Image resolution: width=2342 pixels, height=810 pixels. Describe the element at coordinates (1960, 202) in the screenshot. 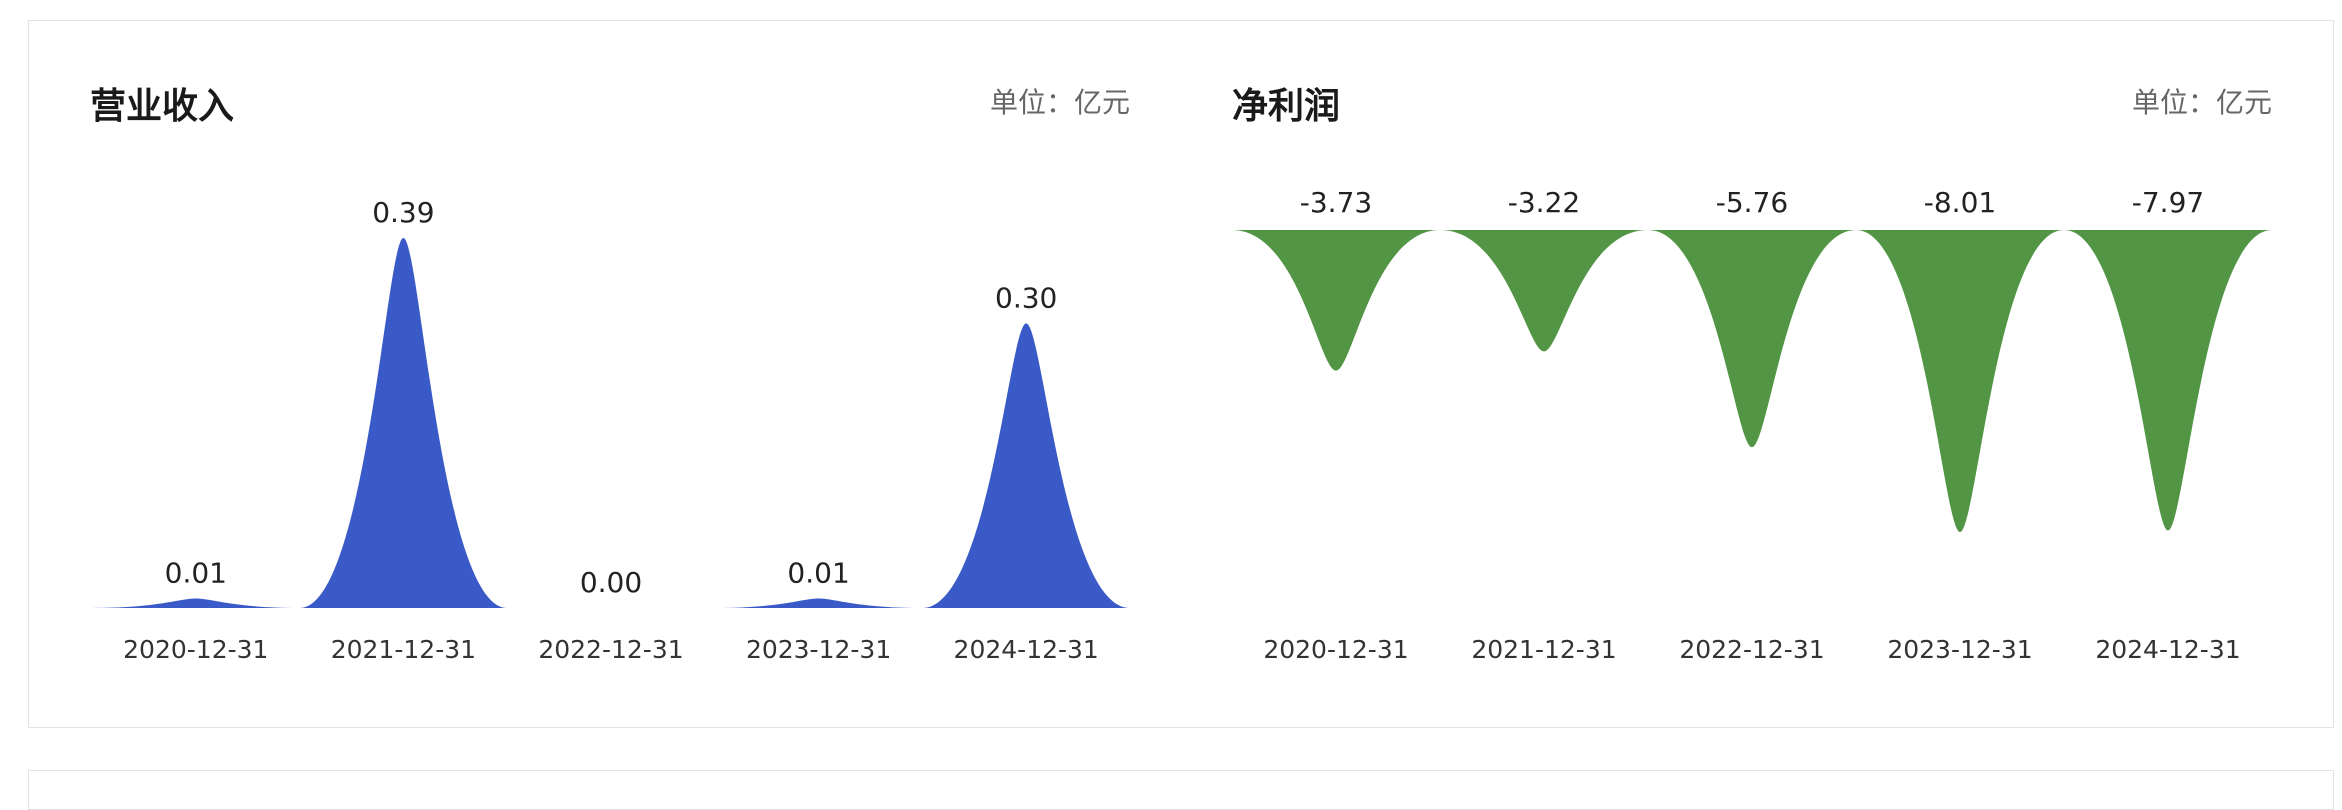

I see `value-label: -8.01` at that location.